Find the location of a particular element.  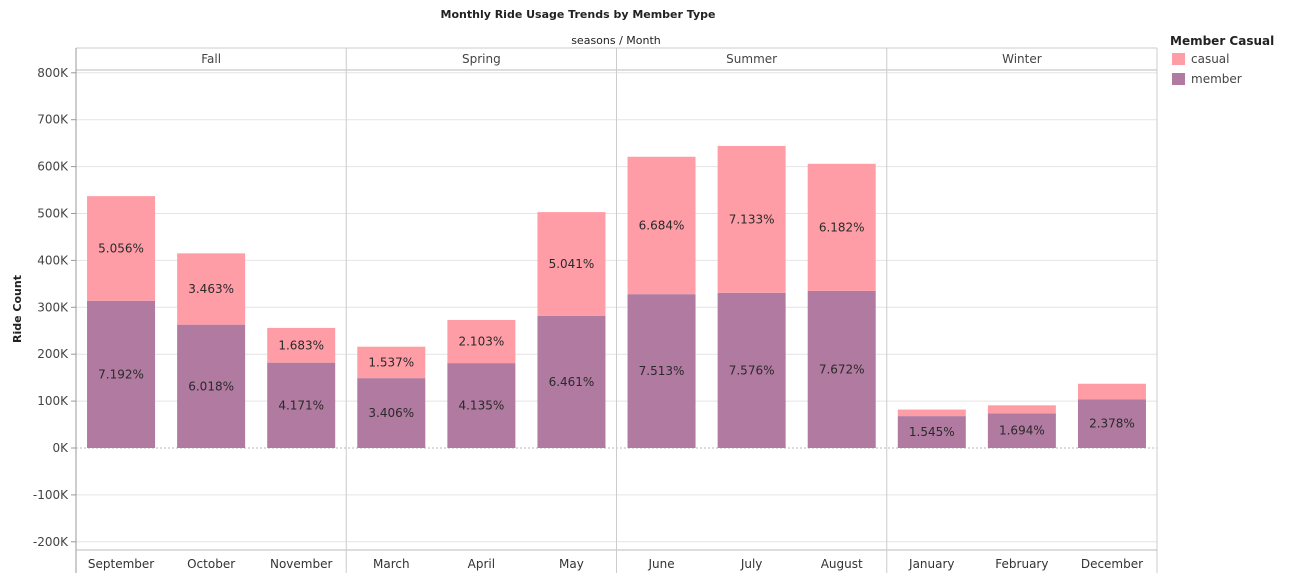

bar-label-member: 1.694% is located at coordinates (1022, 431).